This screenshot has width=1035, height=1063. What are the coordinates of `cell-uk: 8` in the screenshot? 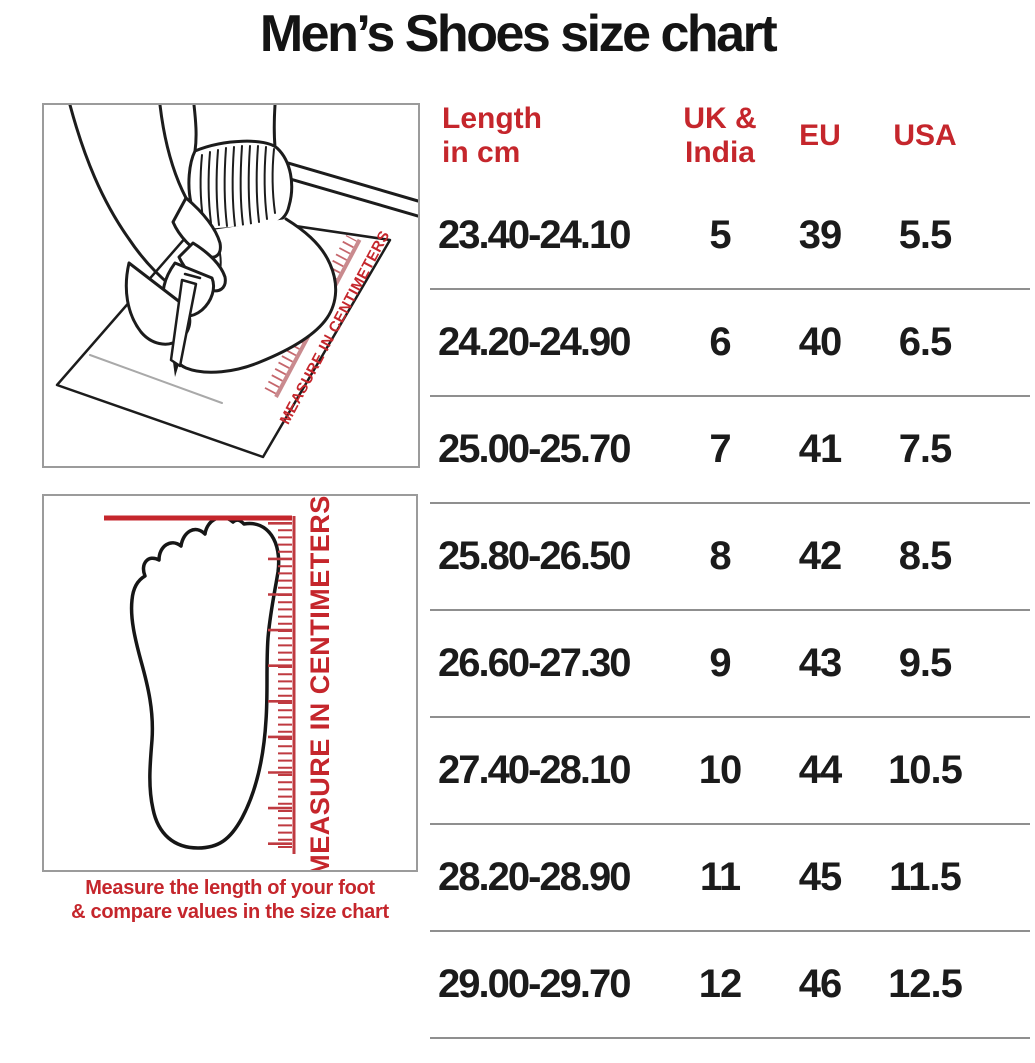 It's located at (720, 556).